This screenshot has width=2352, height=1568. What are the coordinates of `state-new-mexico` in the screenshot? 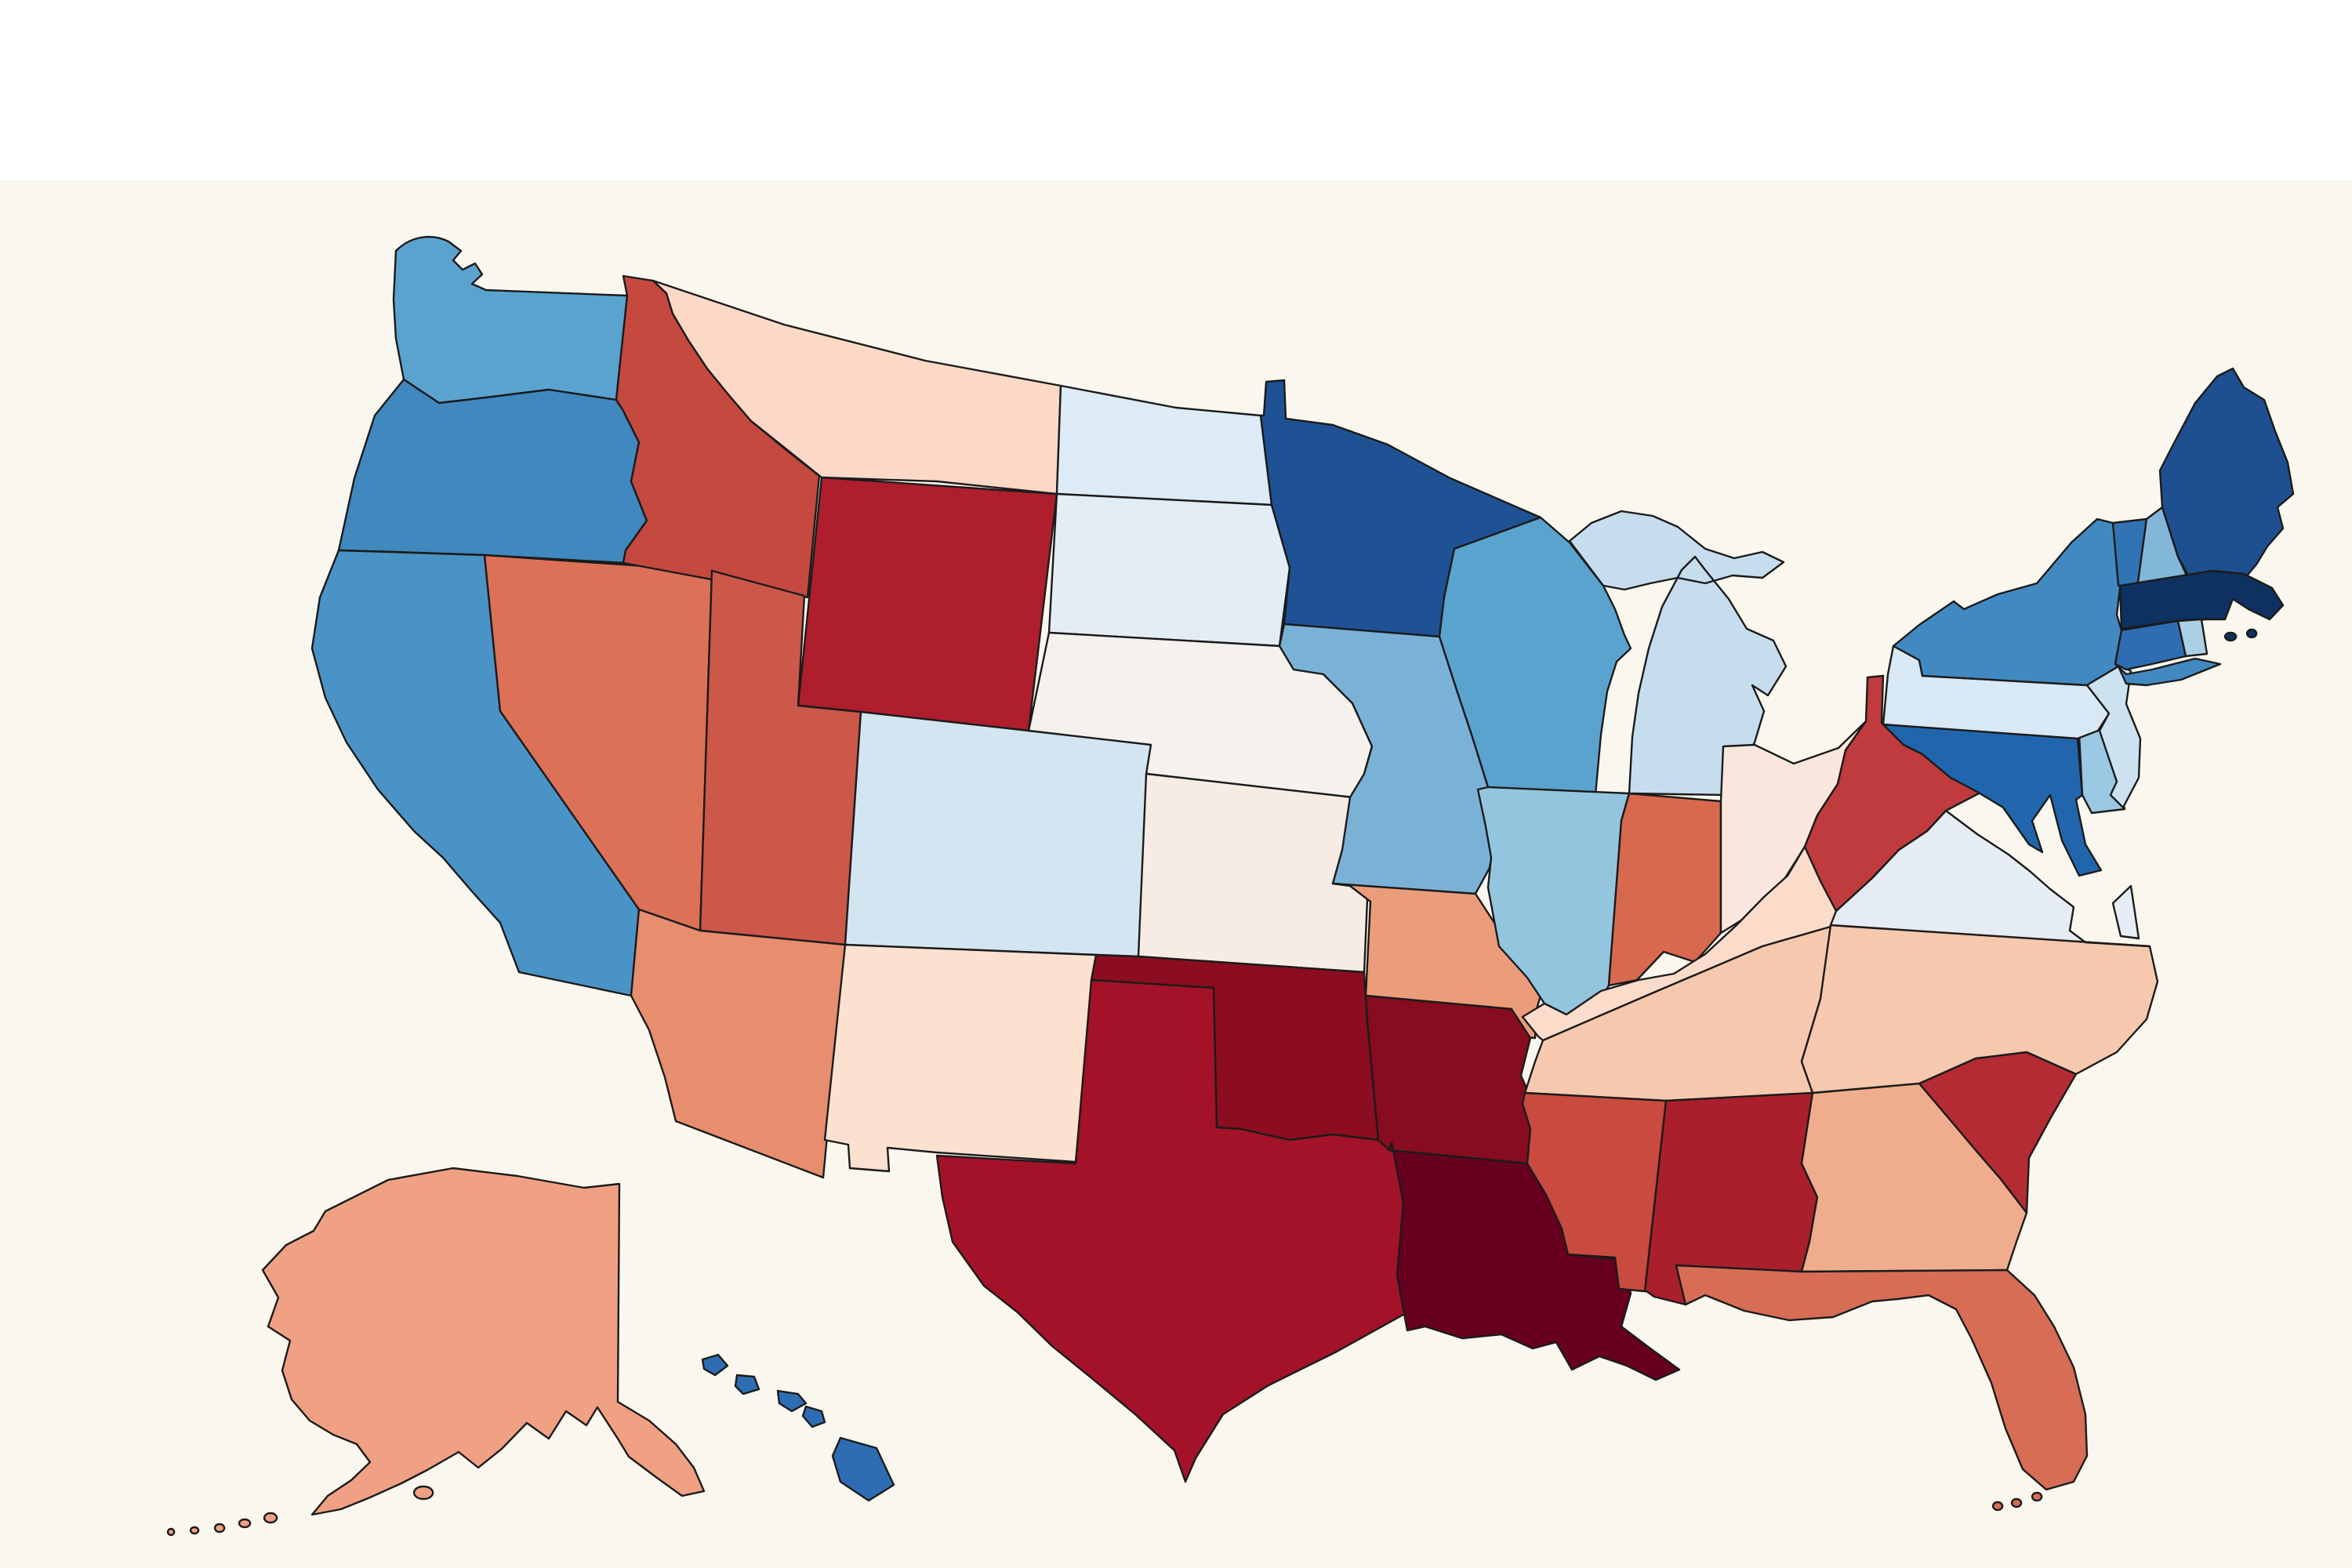 It's located at (961, 1058).